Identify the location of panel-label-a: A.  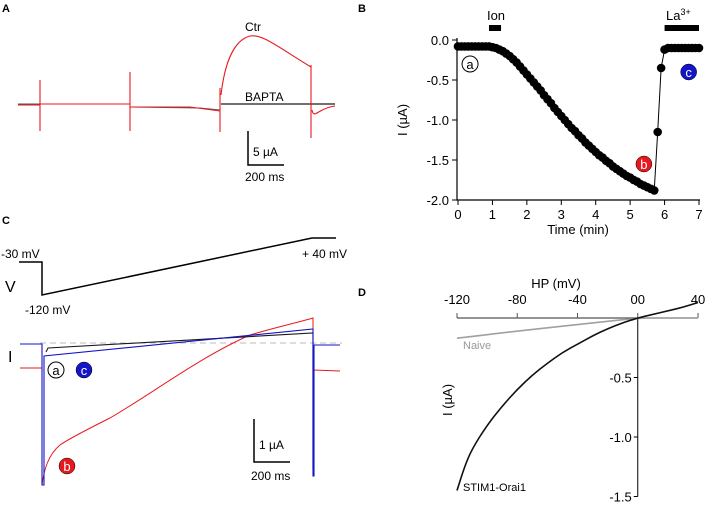
(6, 9).